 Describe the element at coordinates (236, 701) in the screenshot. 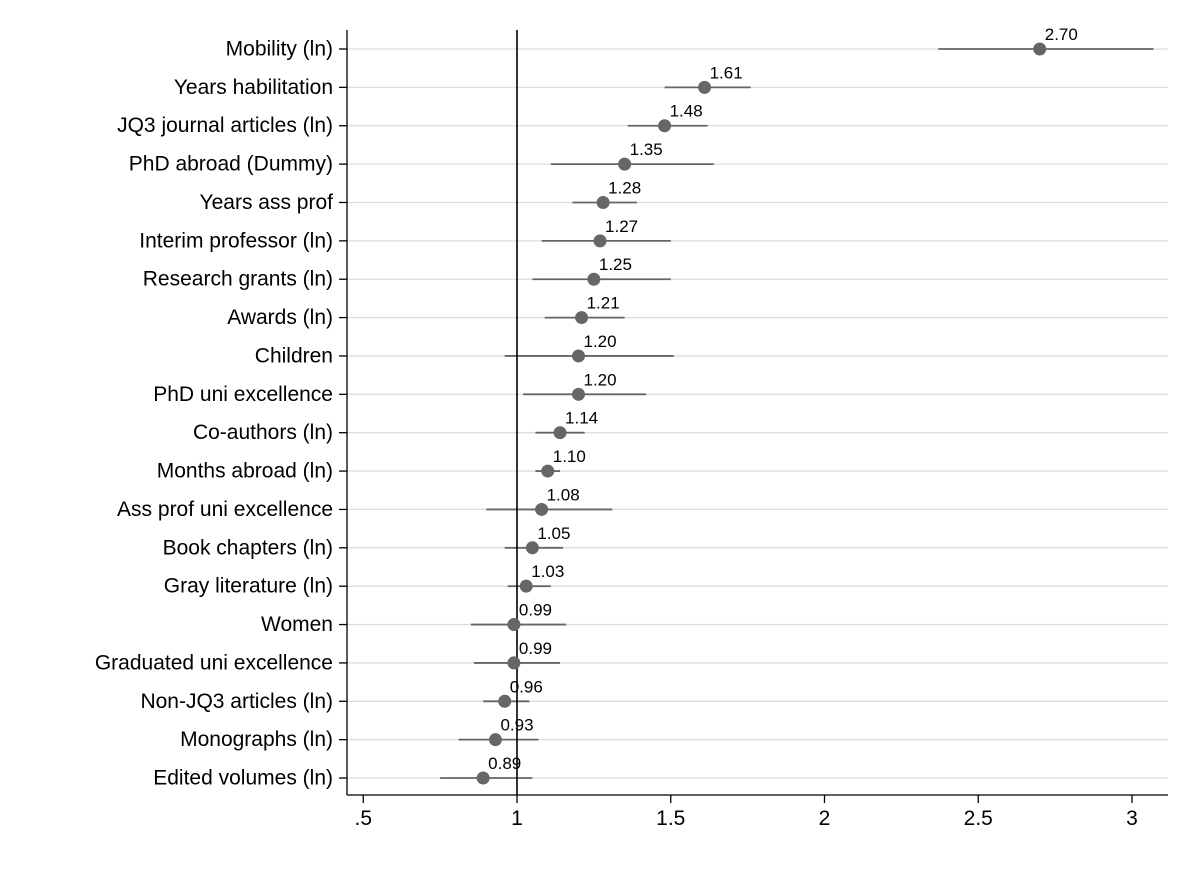

I see `category-label: Non-JQ3 articles (ln)` at that location.